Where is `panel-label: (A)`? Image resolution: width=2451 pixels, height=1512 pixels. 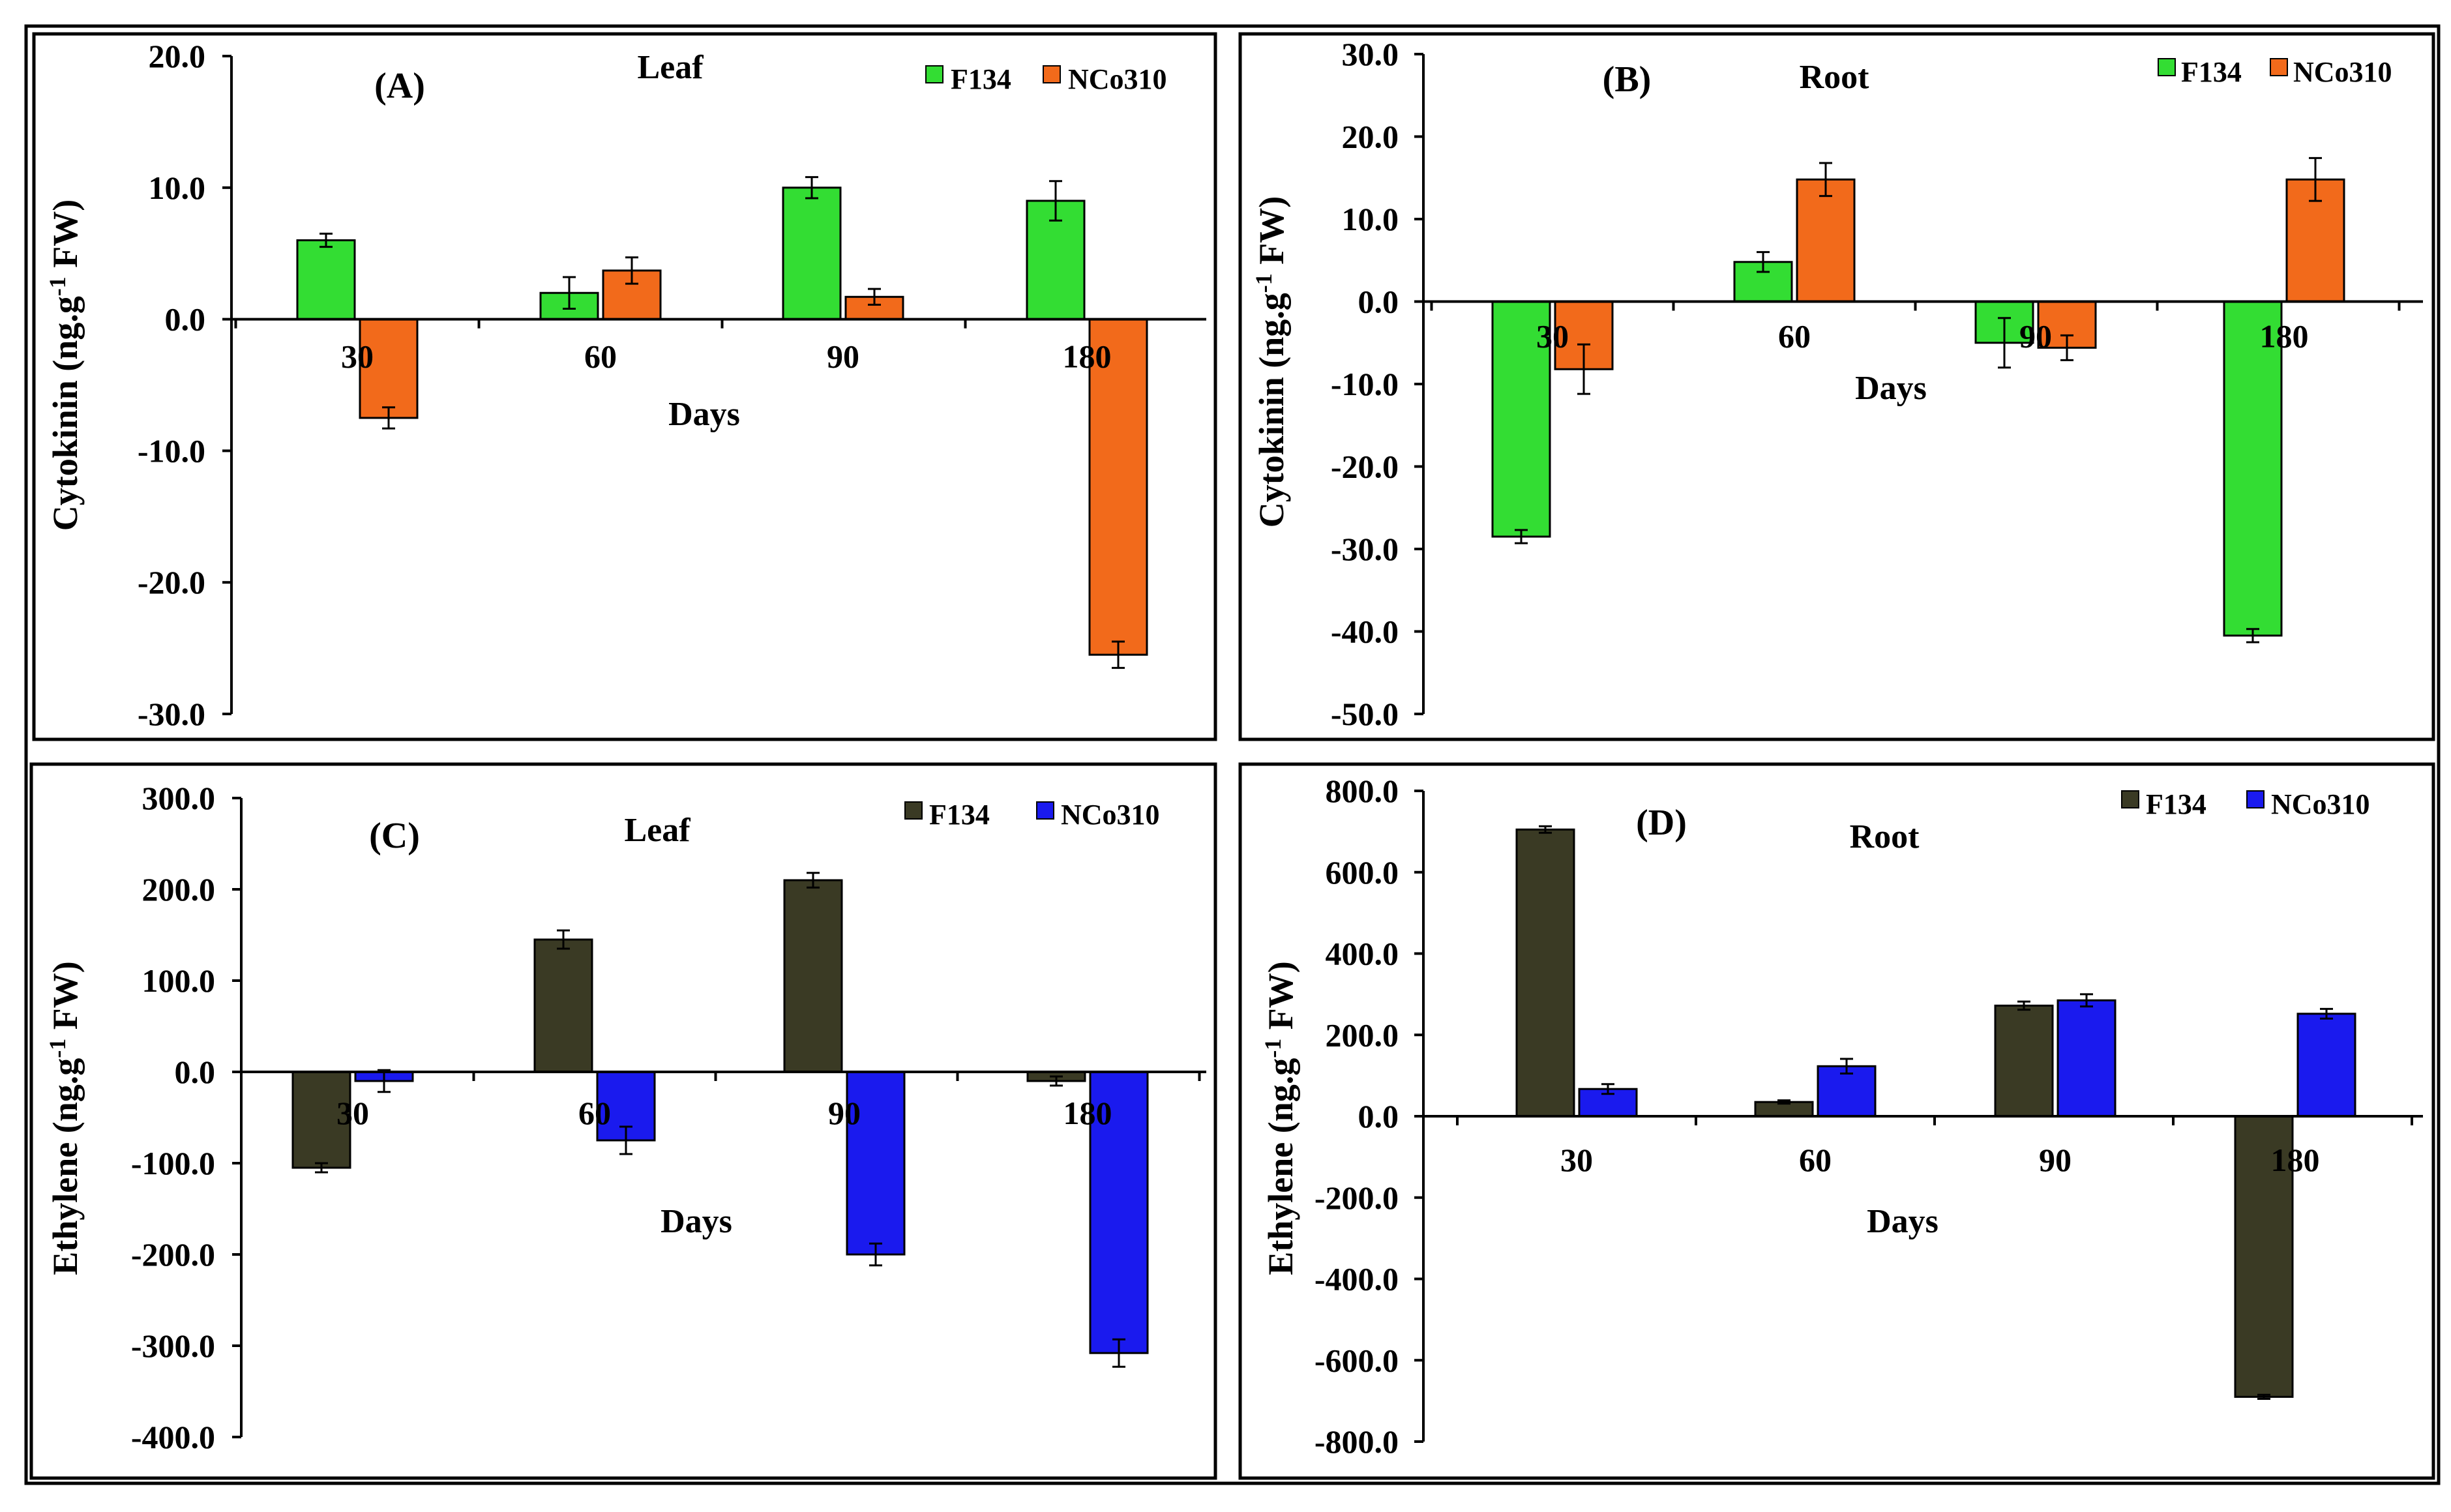 panel-label: (A) is located at coordinates (399, 86).